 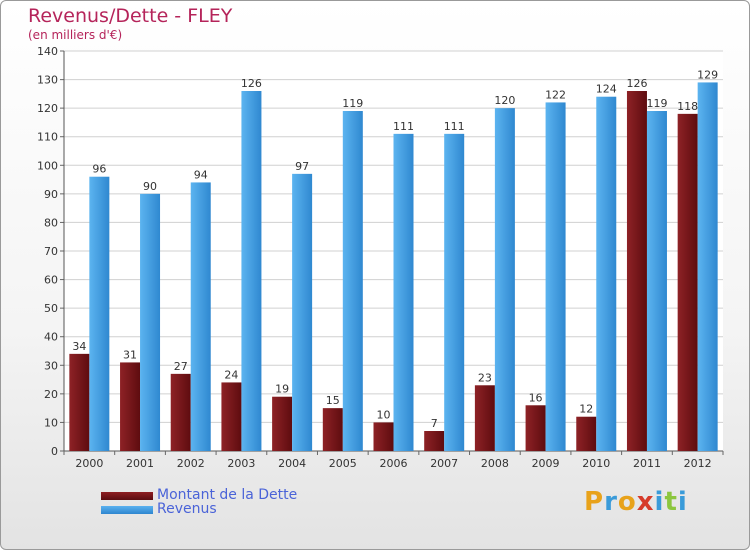 What do you see at coordinates (181, 366) in the screenshot?
I see `data-label-dette: 27` at bounding box center [181, 366].